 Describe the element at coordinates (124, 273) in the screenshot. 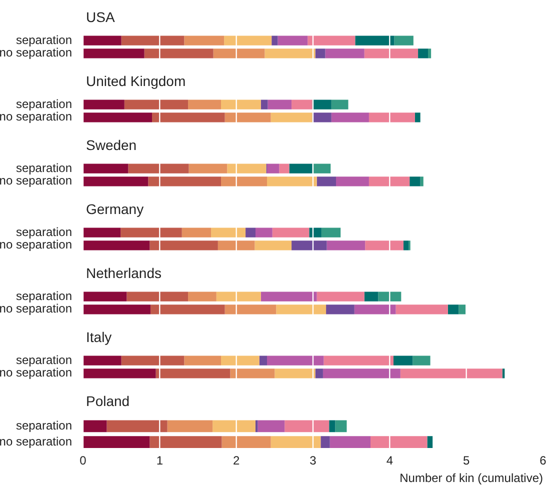

I see `chart-title: Netherlands` at that location.